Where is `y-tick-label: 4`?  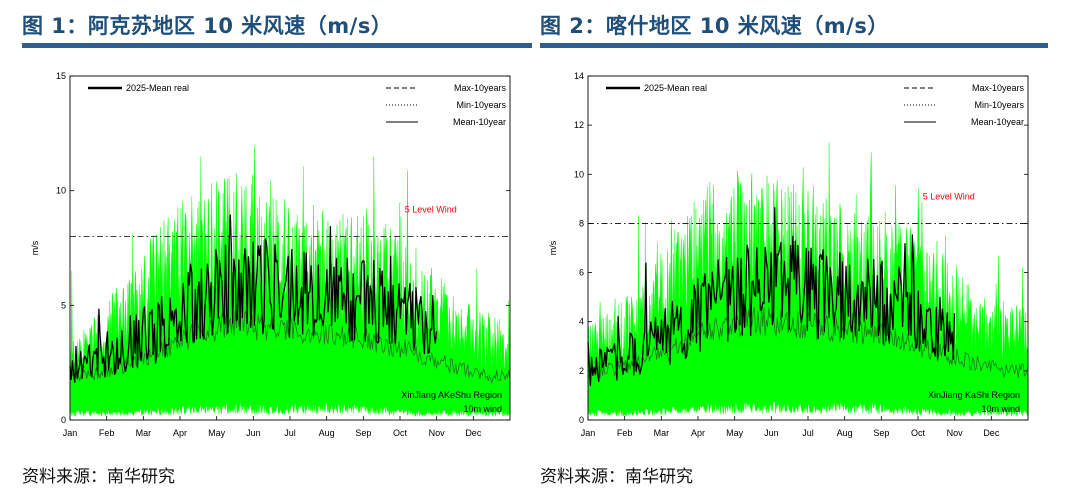 y-tick-label: 4 is located at coordinates (581, 322).